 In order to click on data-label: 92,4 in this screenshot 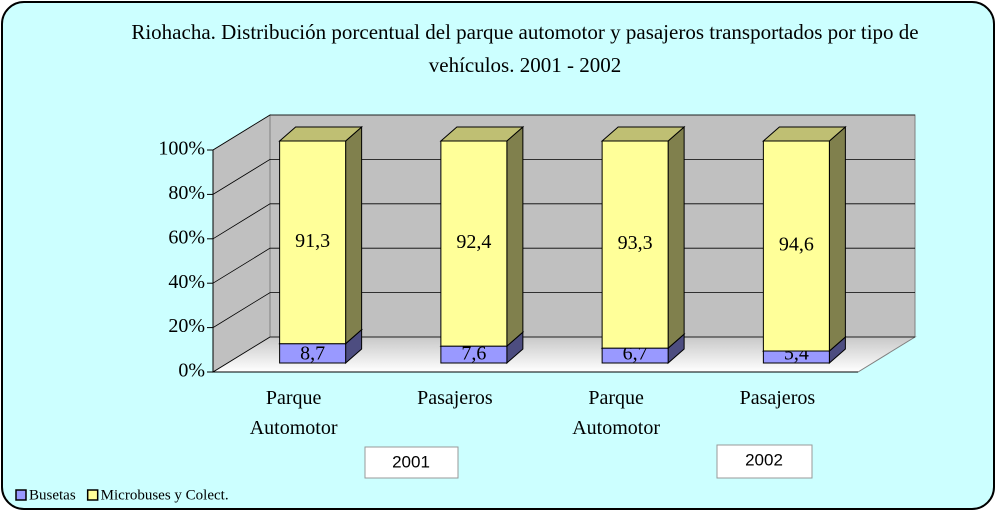, I will do `click(473, 242)`.